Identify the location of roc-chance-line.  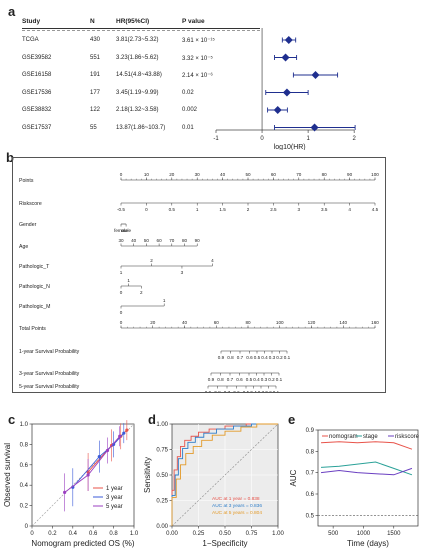
(225, 475).